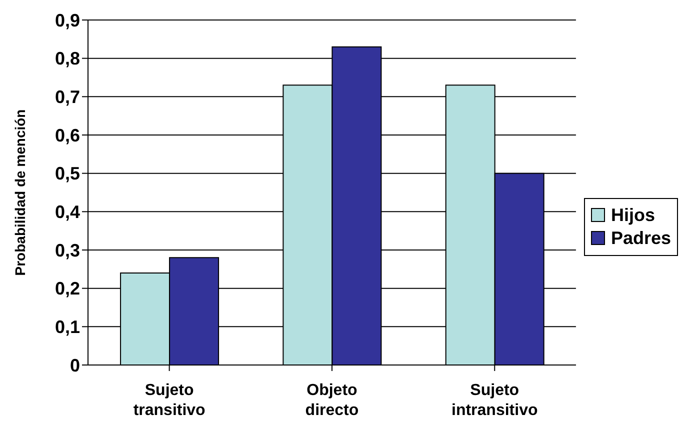 The width and height of the screenshot is (696, 445). Describe the element at coordinates (332, 400) in the screenshot. I see `x-tick-label: Objeto directo` at that location.